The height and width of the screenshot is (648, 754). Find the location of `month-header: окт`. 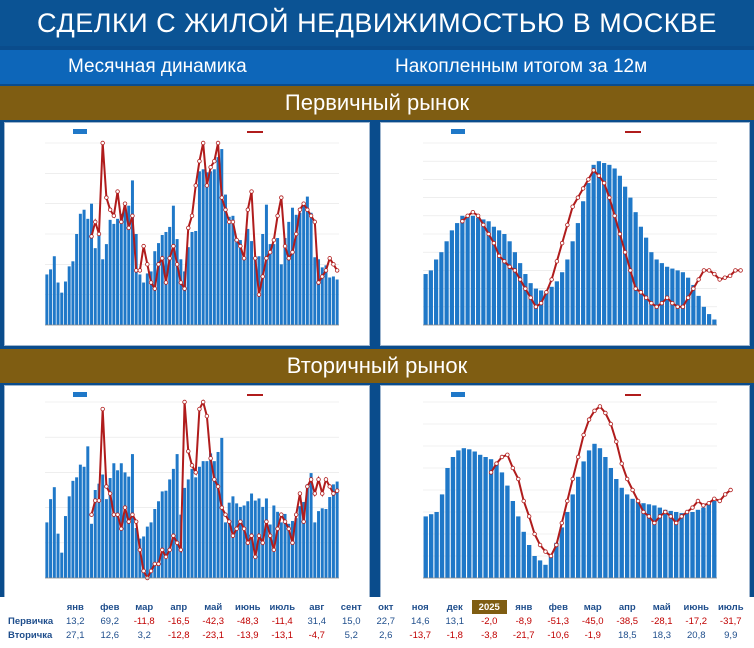

month-header: окт is located at coordinates (386, 607).